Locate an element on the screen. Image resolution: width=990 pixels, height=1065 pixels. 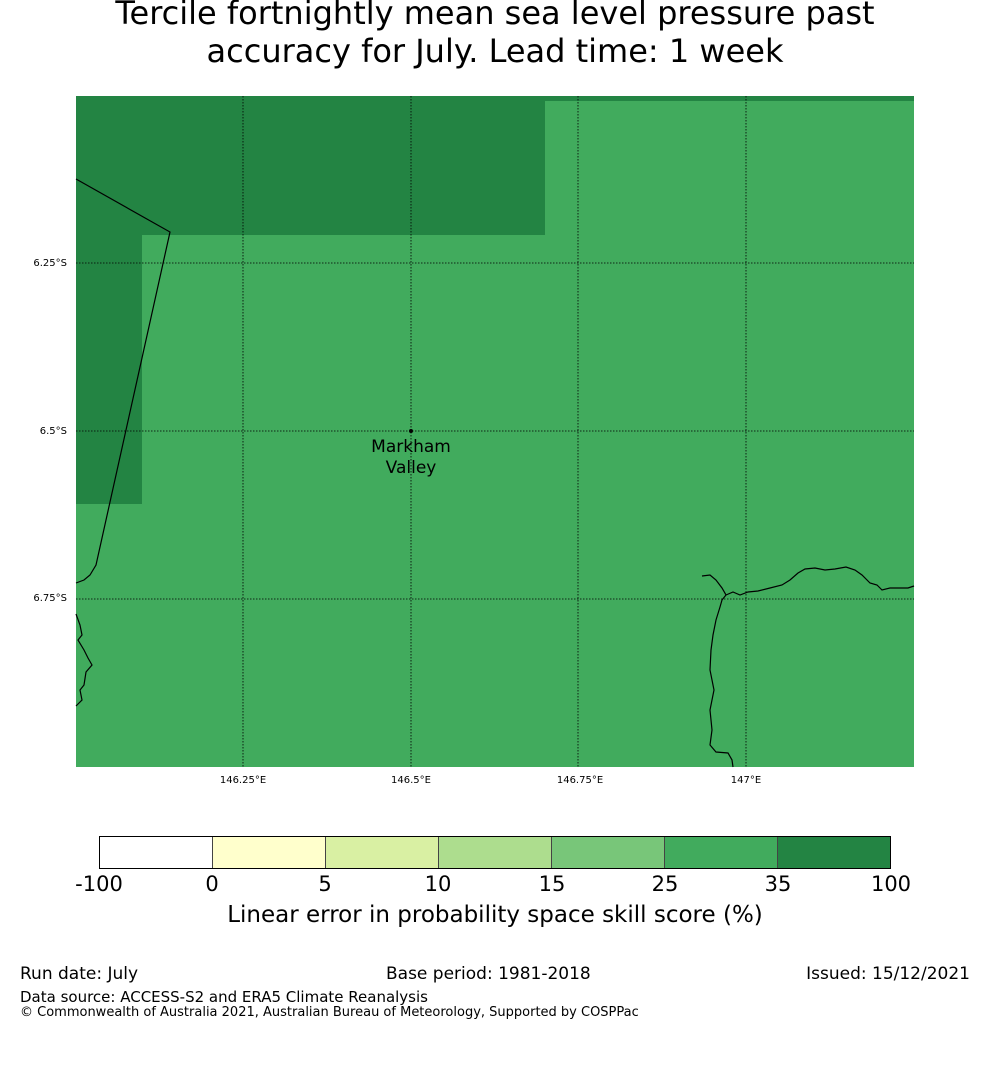
lat-tick-labels: 6.25°S 6.5°S 6.75°S is located at coordinates (50, 431).